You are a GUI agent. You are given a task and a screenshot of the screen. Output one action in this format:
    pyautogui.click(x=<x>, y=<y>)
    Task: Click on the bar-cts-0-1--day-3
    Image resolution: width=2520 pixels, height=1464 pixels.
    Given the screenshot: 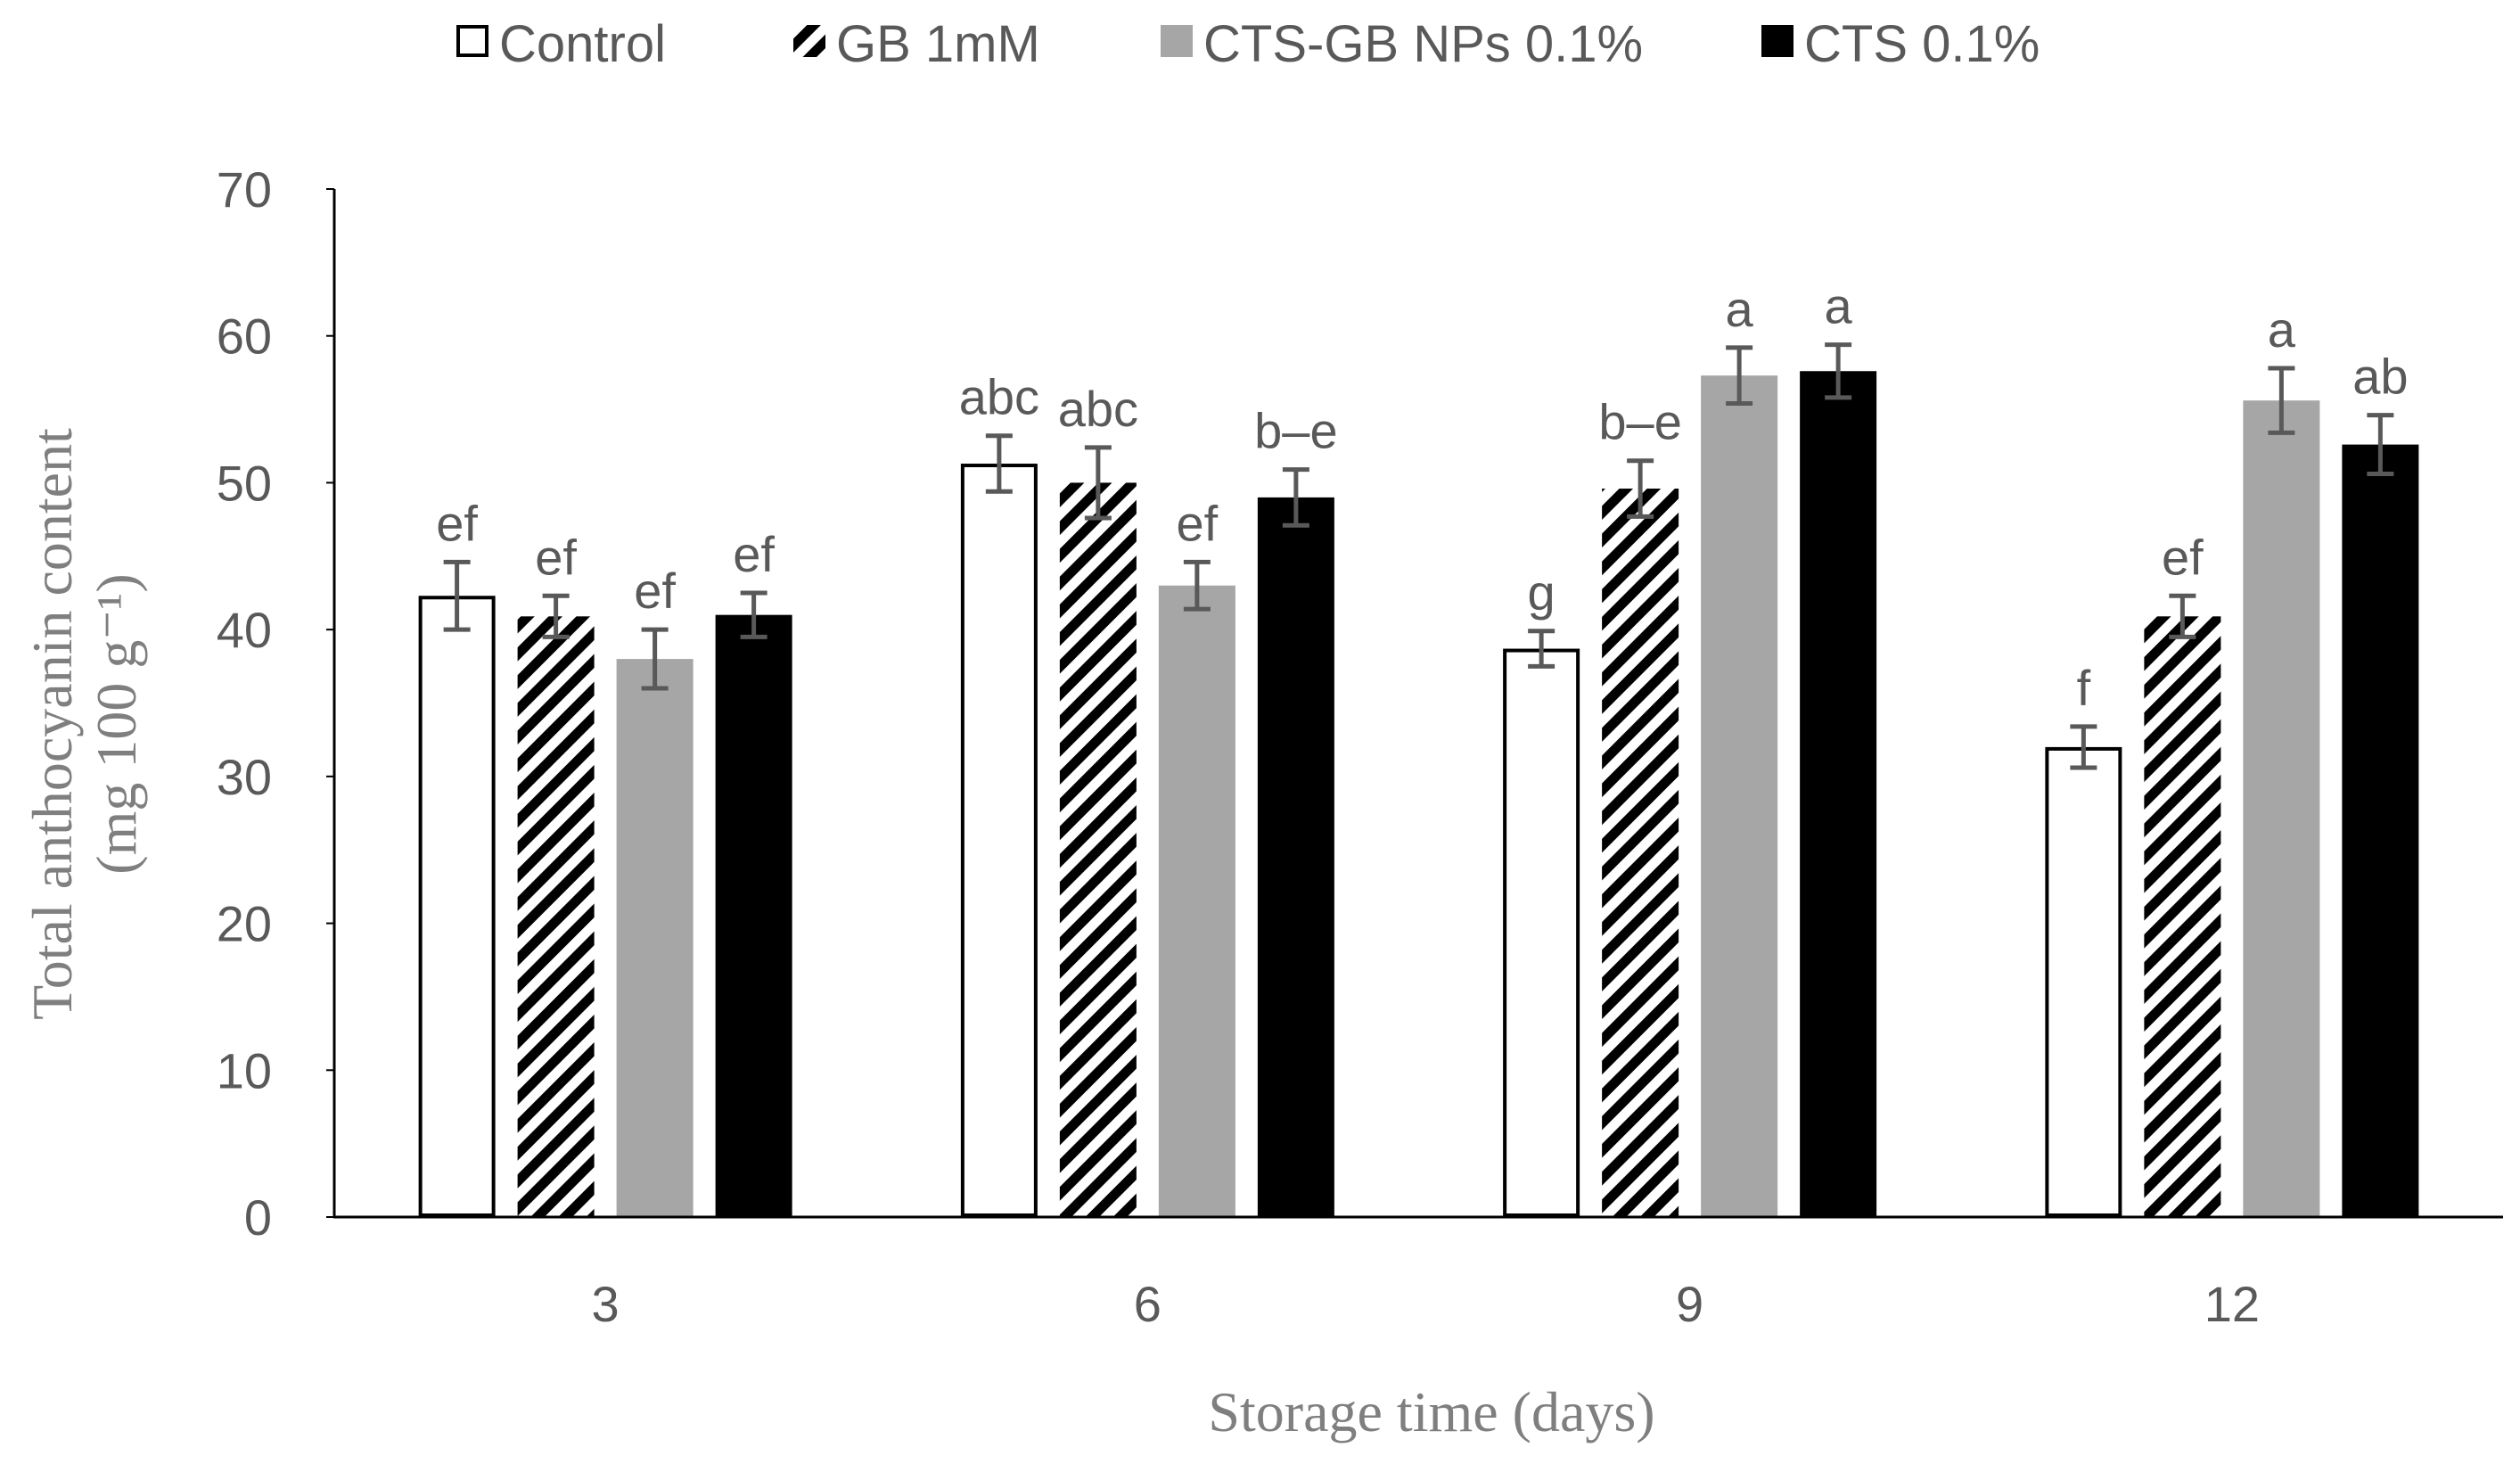 What is the action you would take?
    pyautogui.click(x=753, y=915)
    